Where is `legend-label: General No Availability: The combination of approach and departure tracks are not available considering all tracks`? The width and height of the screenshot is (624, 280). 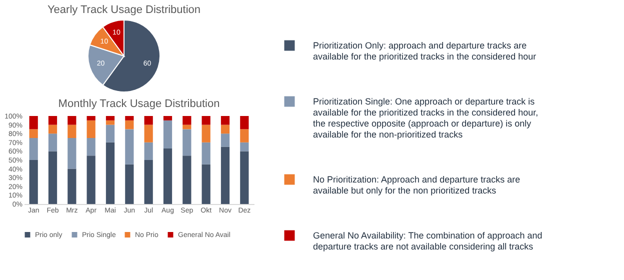
legend-label: General No Availability: The combination of approach and departure tracks are not available considering all tracks is located at coordinates (427, 241).